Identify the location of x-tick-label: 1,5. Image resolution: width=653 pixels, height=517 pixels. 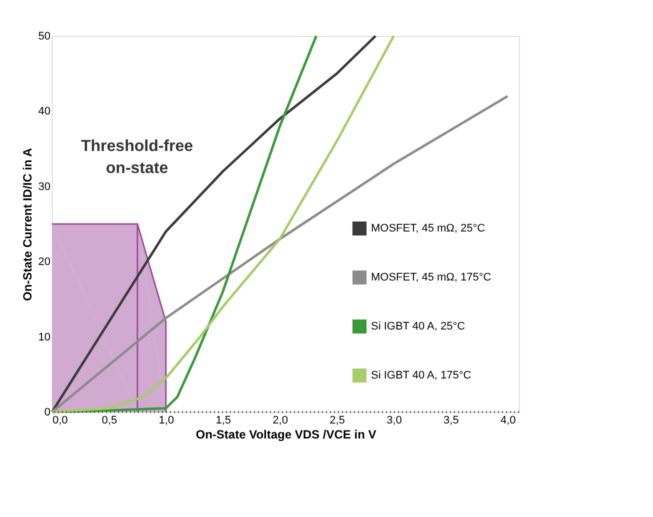
(223, 420).